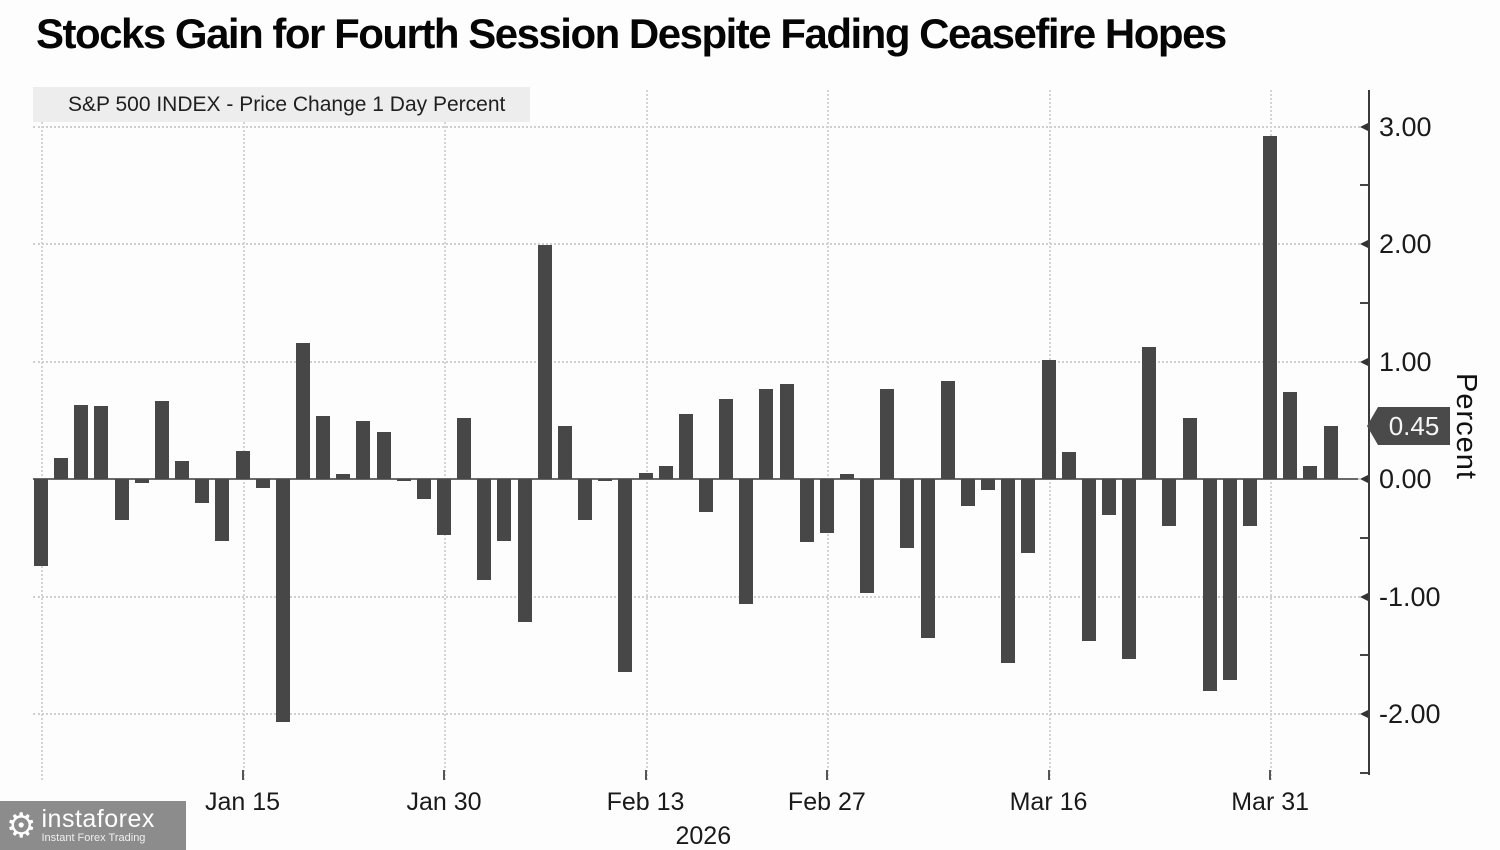  I want to click on current-value-text: 0.45, so click(1414, 426).